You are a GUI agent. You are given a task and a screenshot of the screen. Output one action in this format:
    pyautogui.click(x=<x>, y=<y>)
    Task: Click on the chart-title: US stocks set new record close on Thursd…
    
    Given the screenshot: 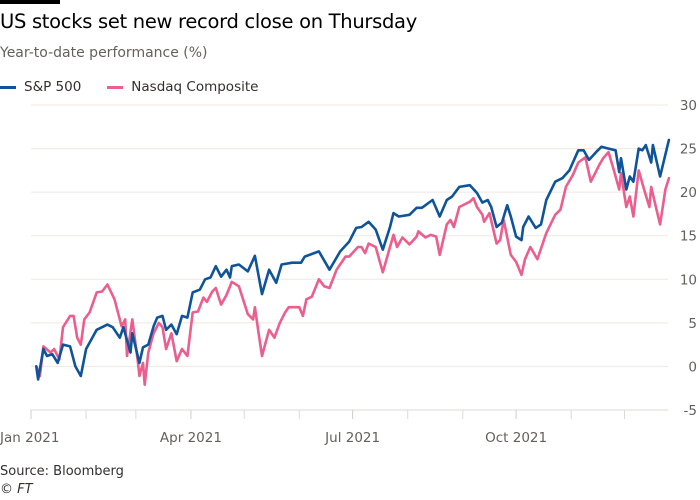 What is the action you would take?
    pyautogui.click(x=208, y=21)
    